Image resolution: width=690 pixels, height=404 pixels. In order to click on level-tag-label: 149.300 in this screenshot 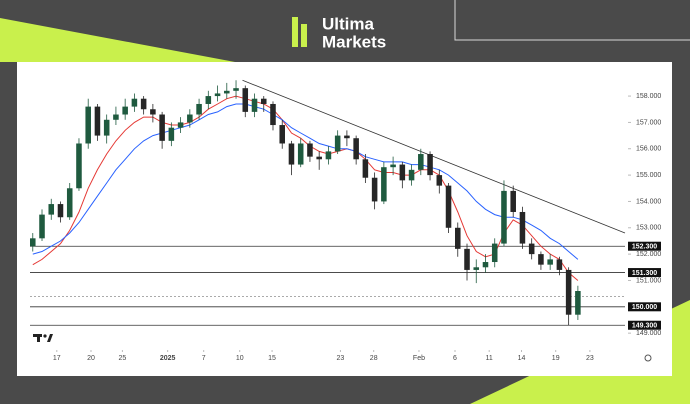, I will do `click(644, 326)`.